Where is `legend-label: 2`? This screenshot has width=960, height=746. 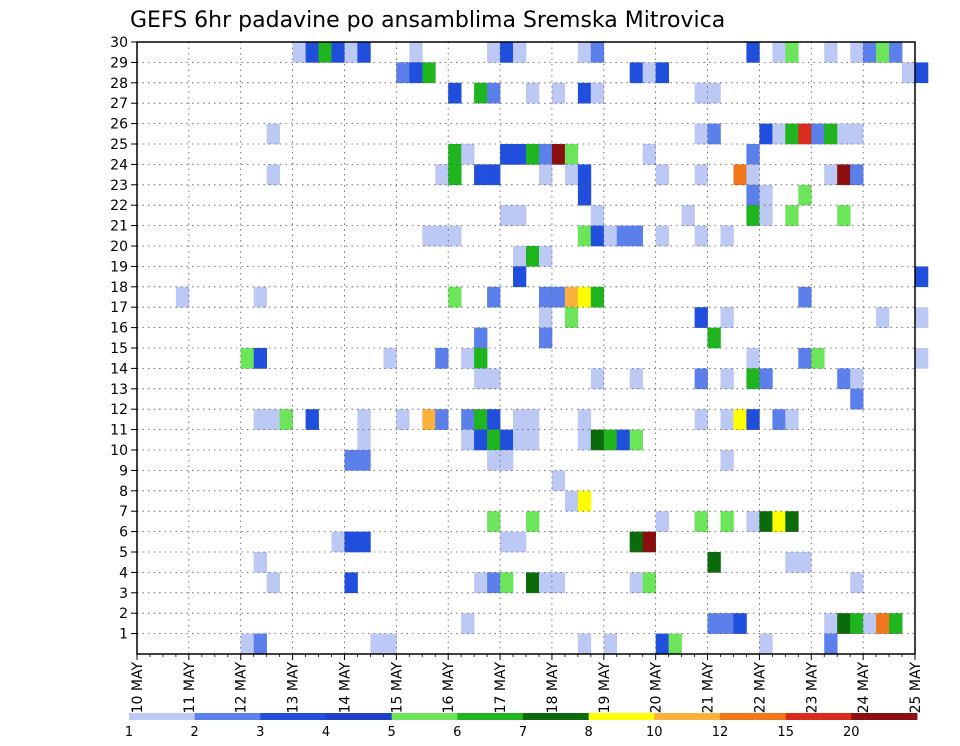
legend-label: 2 is located at coordinates (195, 732).